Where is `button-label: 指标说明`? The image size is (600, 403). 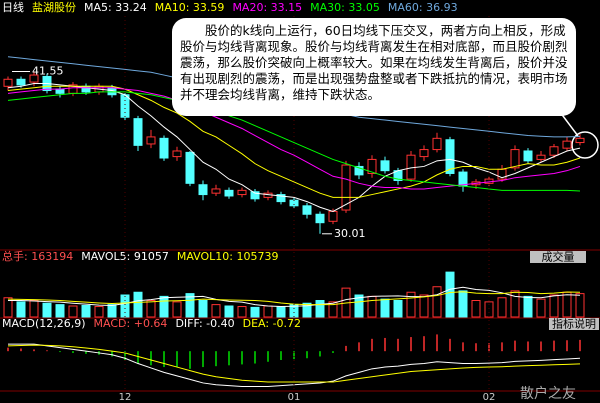
button-label: 指标说明 is located at coordinates (574, 324).